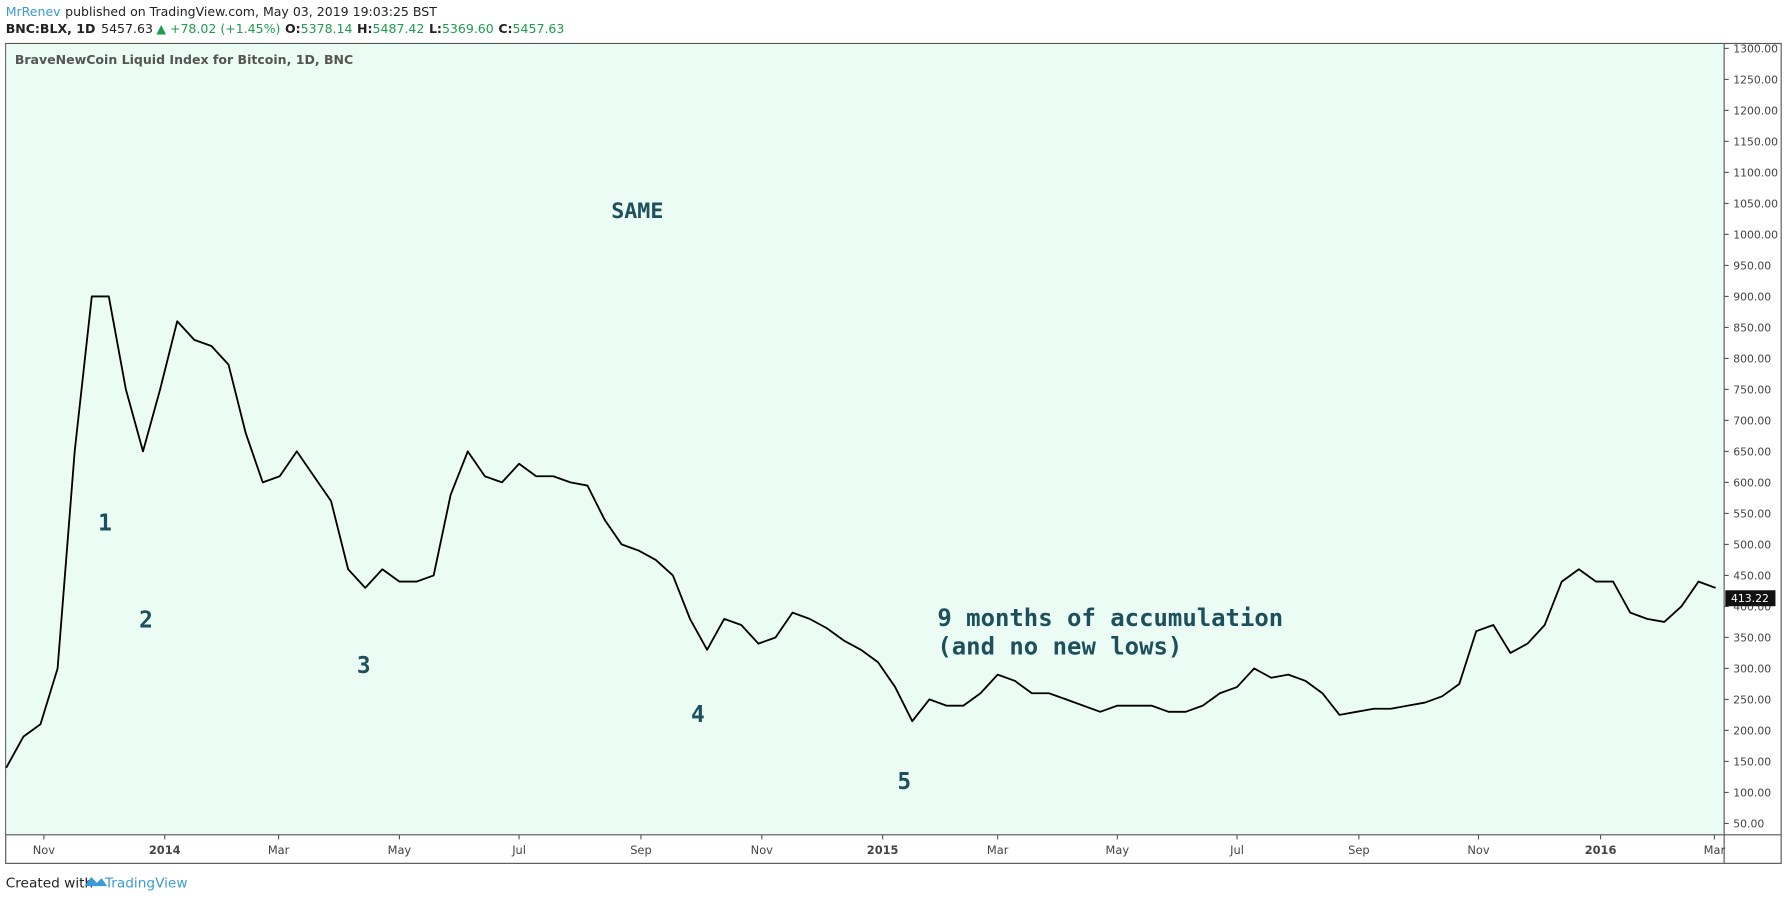 The height and width of the screenshot is (900, 1788). Describe the element at coordinates (1752, 296) in the screenshot. I see `y-tick-label: 900.00` at that location.